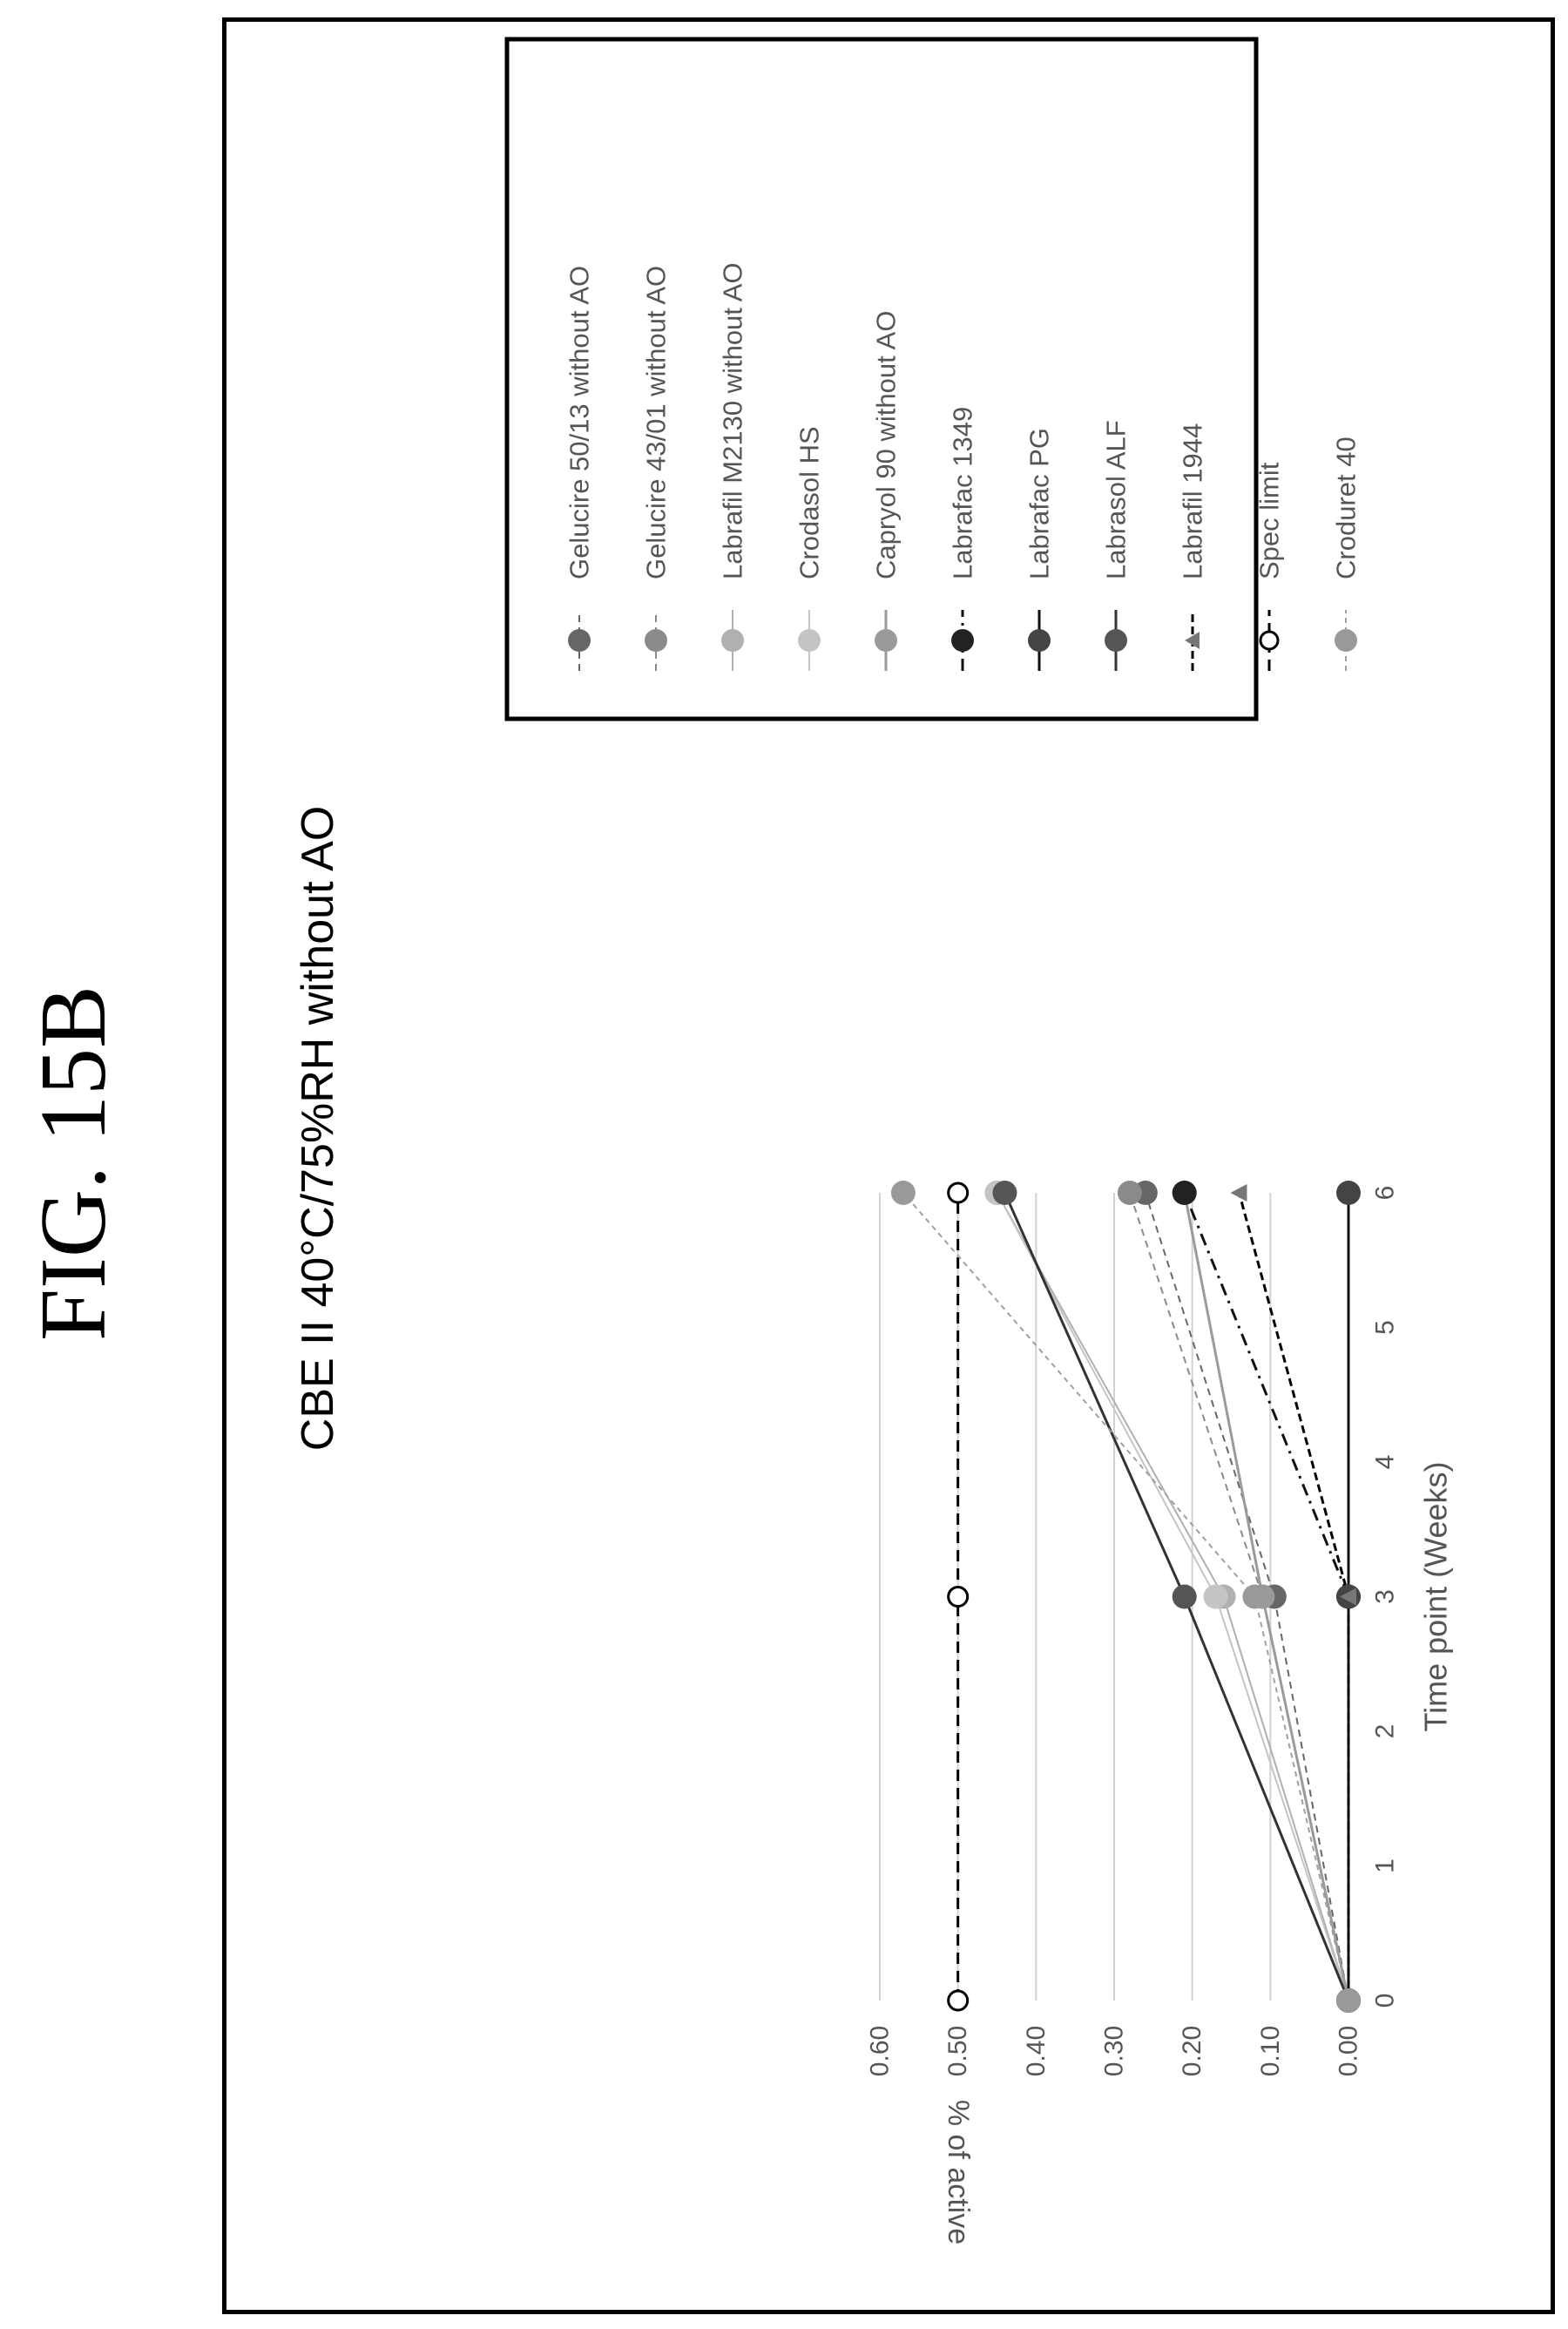  I want to click on x-axis-label: Time point (Weeks), so click(1436, 1596).